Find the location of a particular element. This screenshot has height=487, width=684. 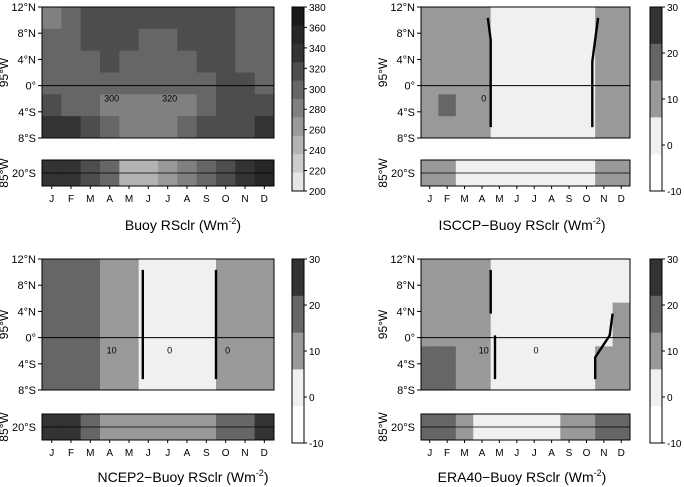

lat-label: 4°N is located at coordinates (27, 312).